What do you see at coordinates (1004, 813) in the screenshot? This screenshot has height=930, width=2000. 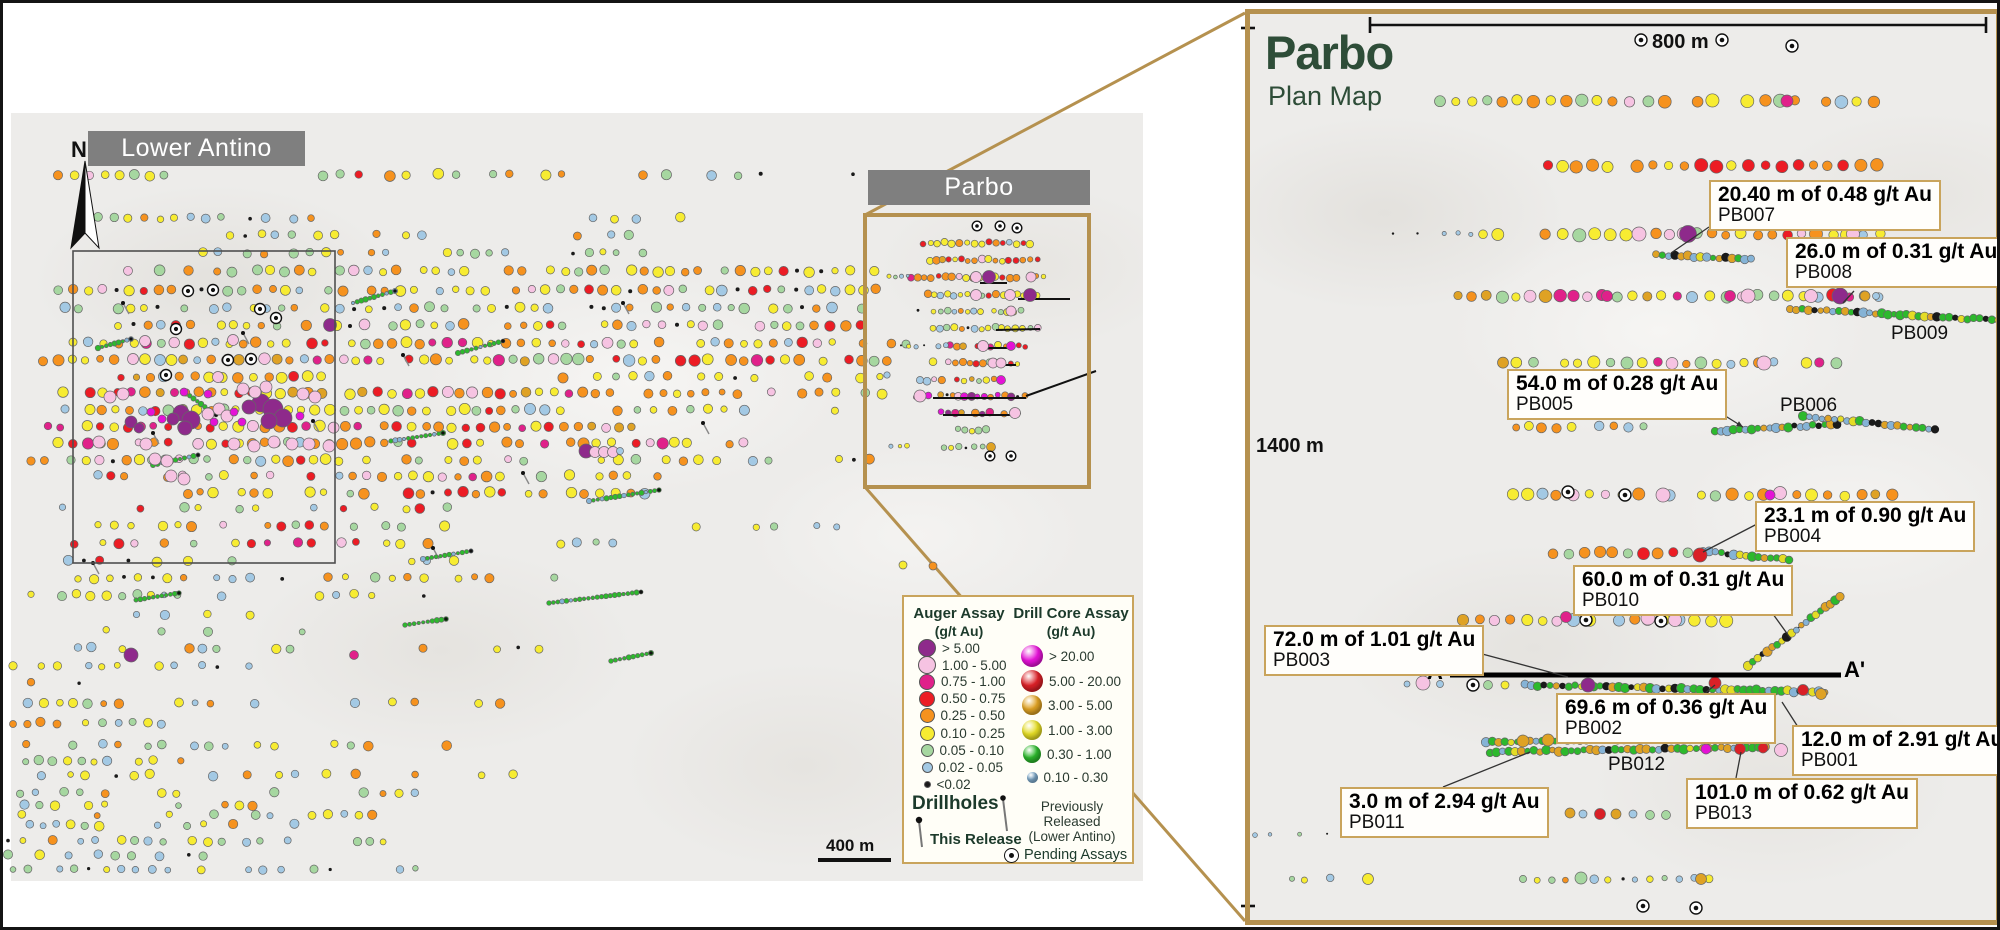 I see `drillhole-pin-icon-prev` at bounding box center [1004, 813].